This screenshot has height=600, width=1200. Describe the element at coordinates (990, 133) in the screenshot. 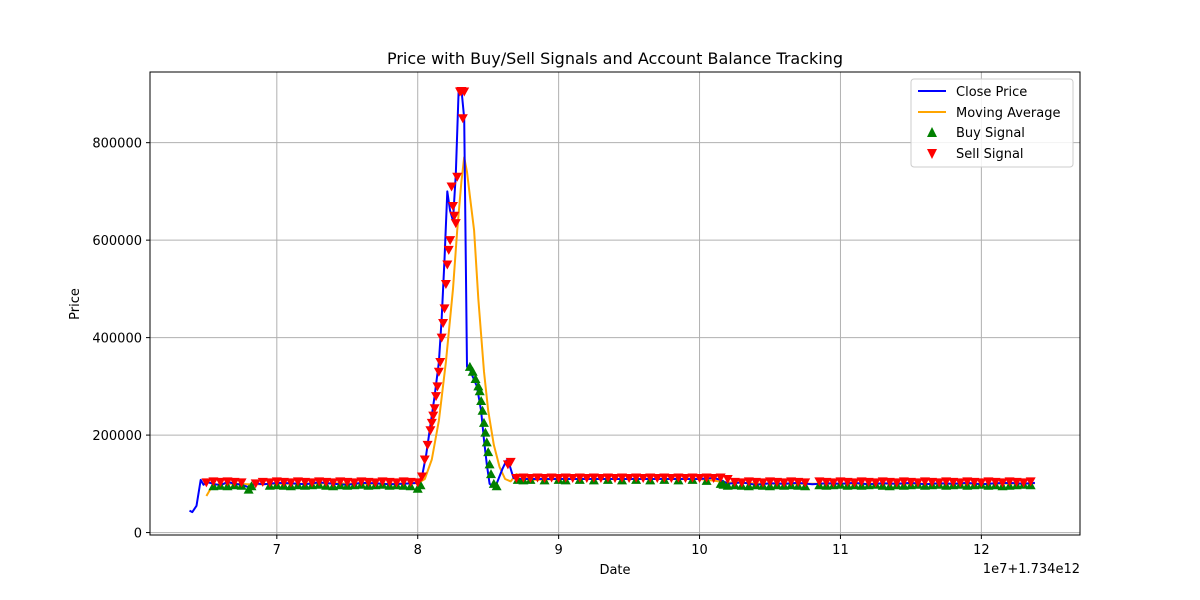

I see `legend-buy-signal-label: Buy Signal` at that location.